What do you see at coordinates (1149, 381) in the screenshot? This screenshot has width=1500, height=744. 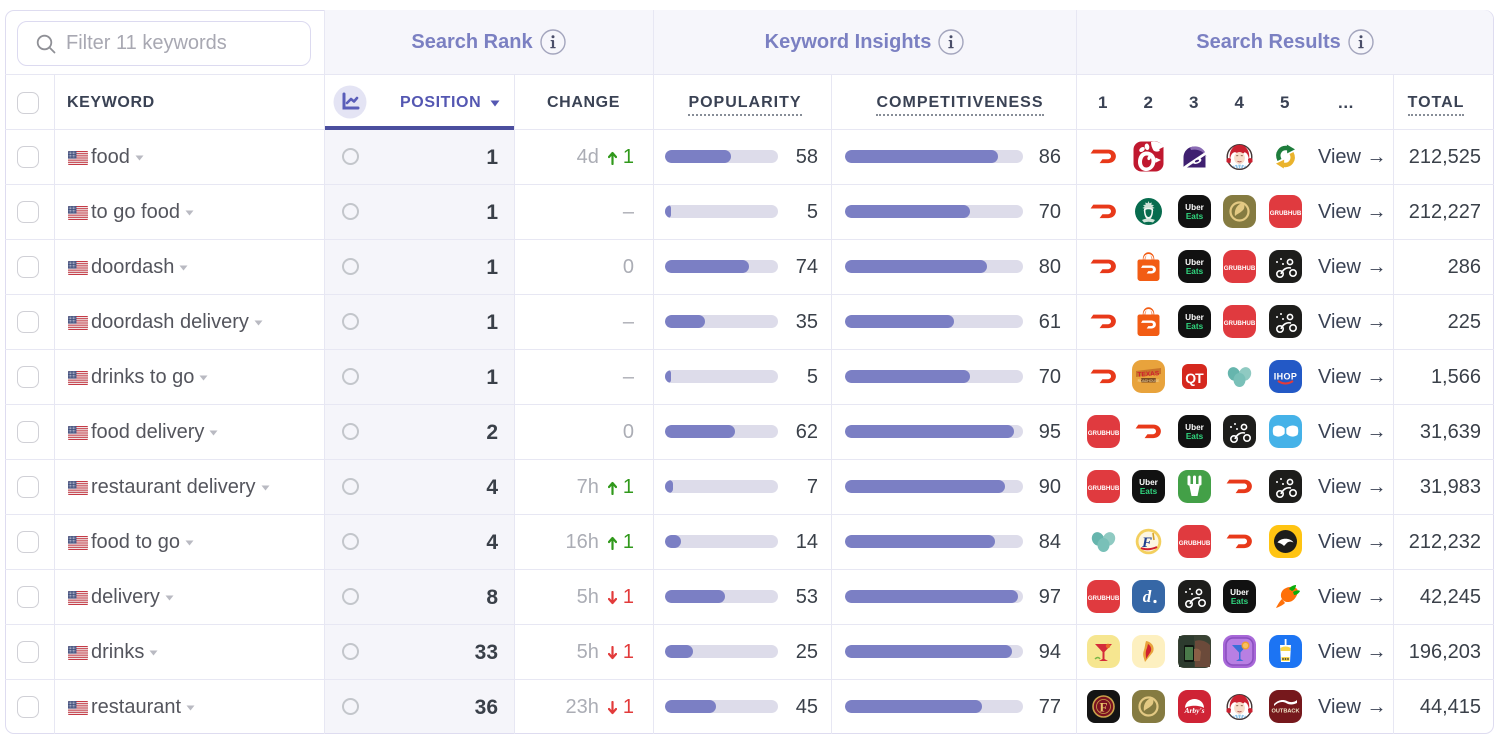 I see `svg-text: ROADHOUSE` at bounding box center [1149, 381].